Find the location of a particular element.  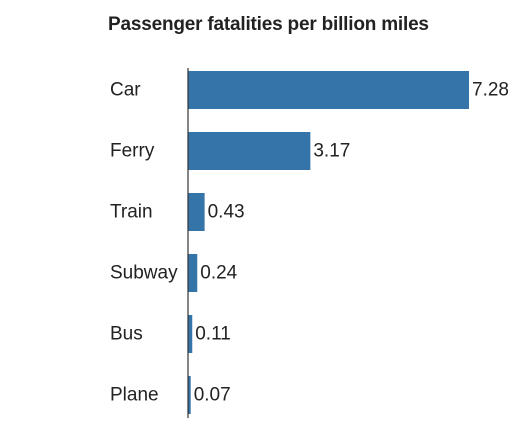

category-label-ferry: Ferry is located at coordinates (132, 151).